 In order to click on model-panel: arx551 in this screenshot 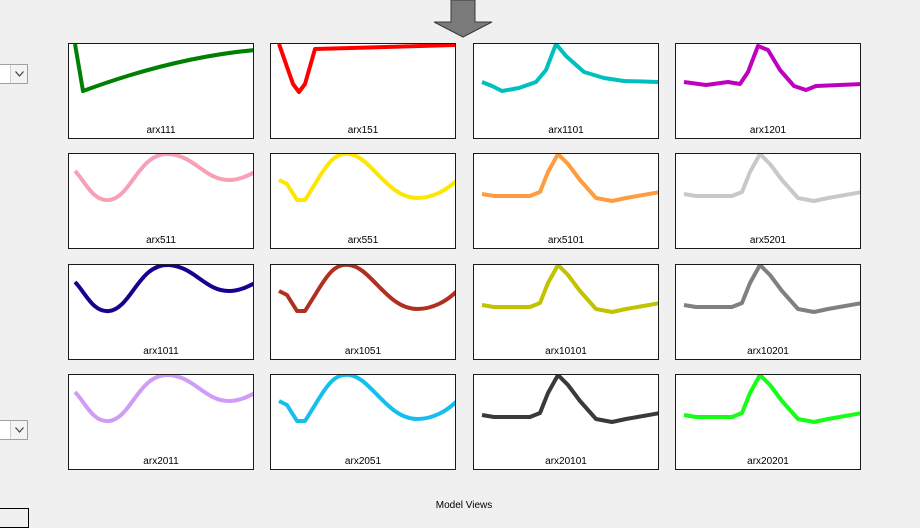, I will do `click(363, 201)`.